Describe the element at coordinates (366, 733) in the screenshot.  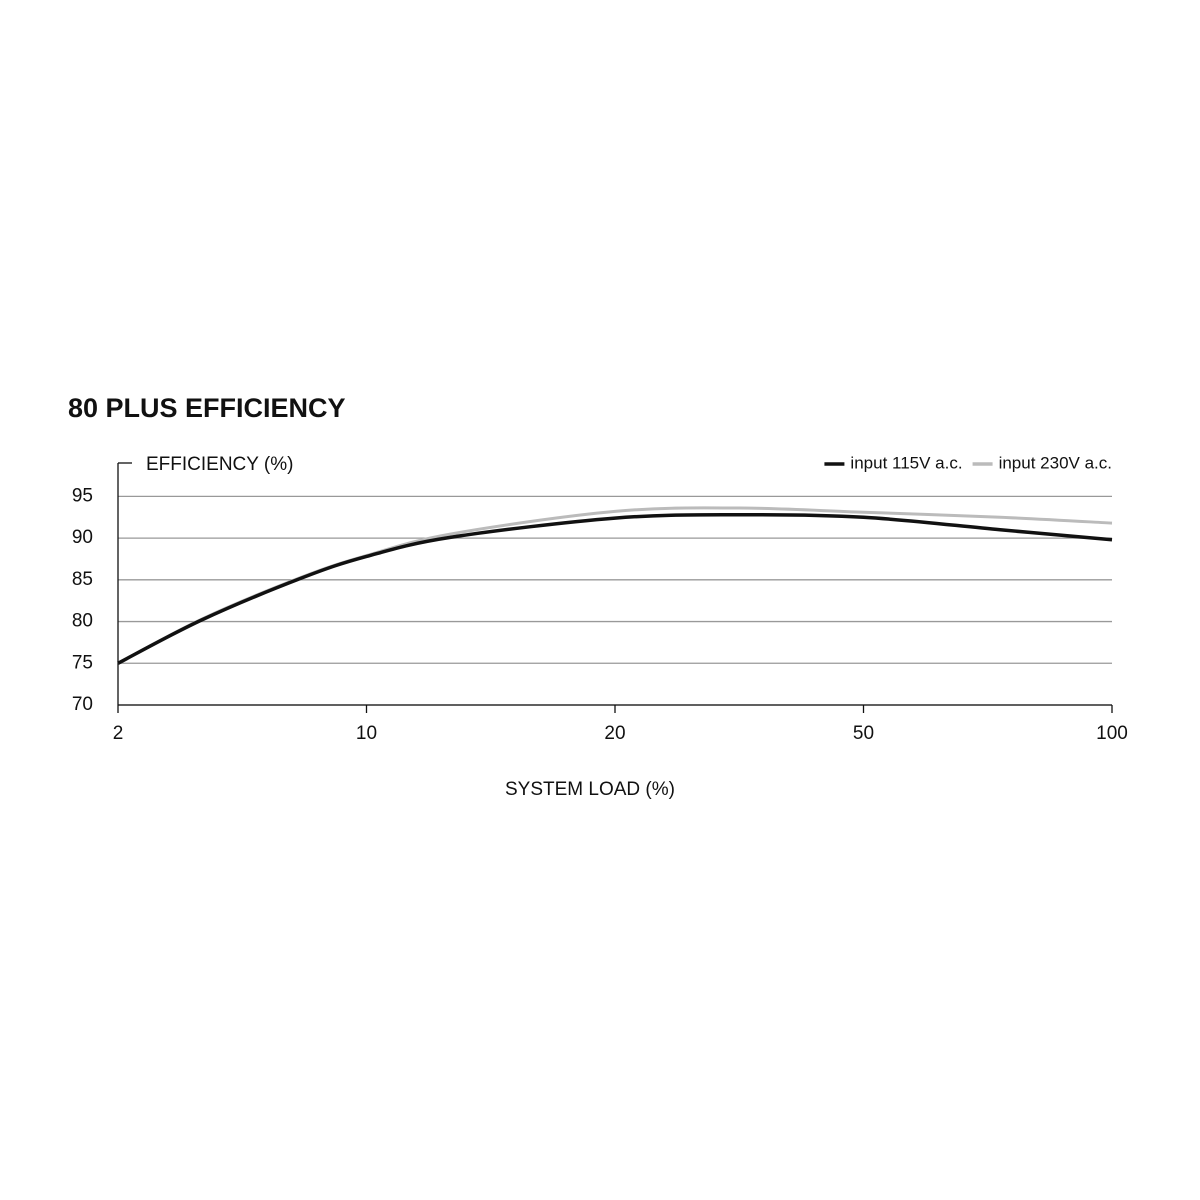
I see `x-tick-label: 10` at that location.